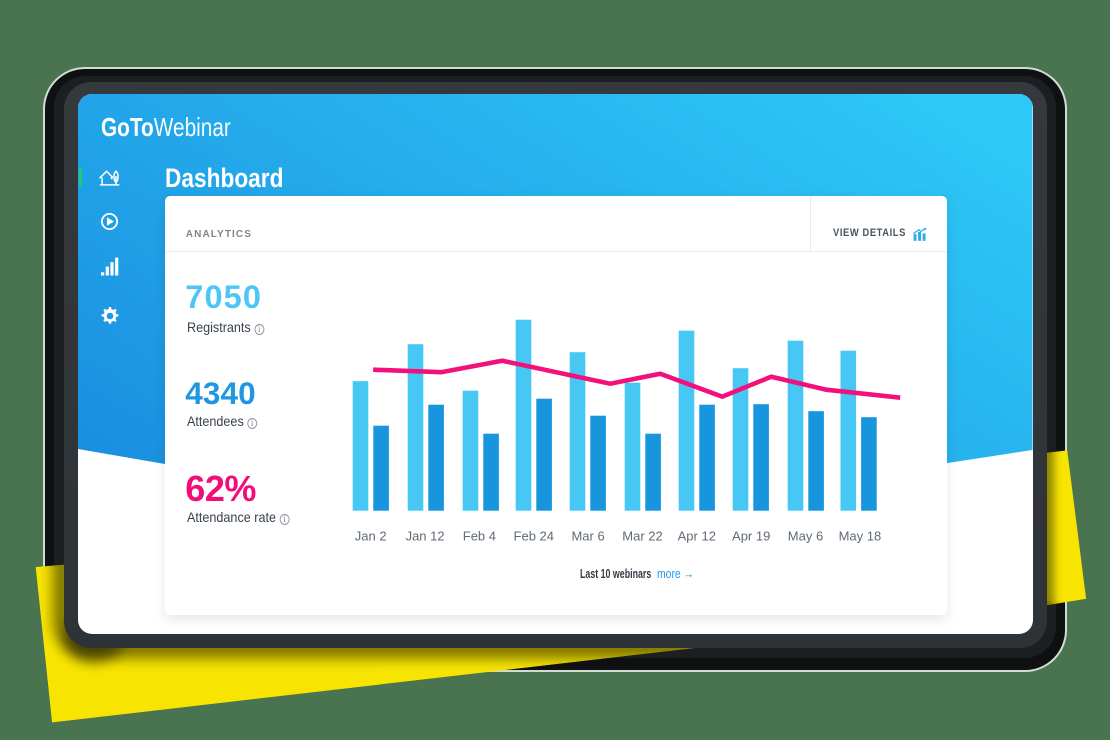  Describe the element at coordinates (805, 536) in the screenshot. I see `svg-text: May 6` at that location.